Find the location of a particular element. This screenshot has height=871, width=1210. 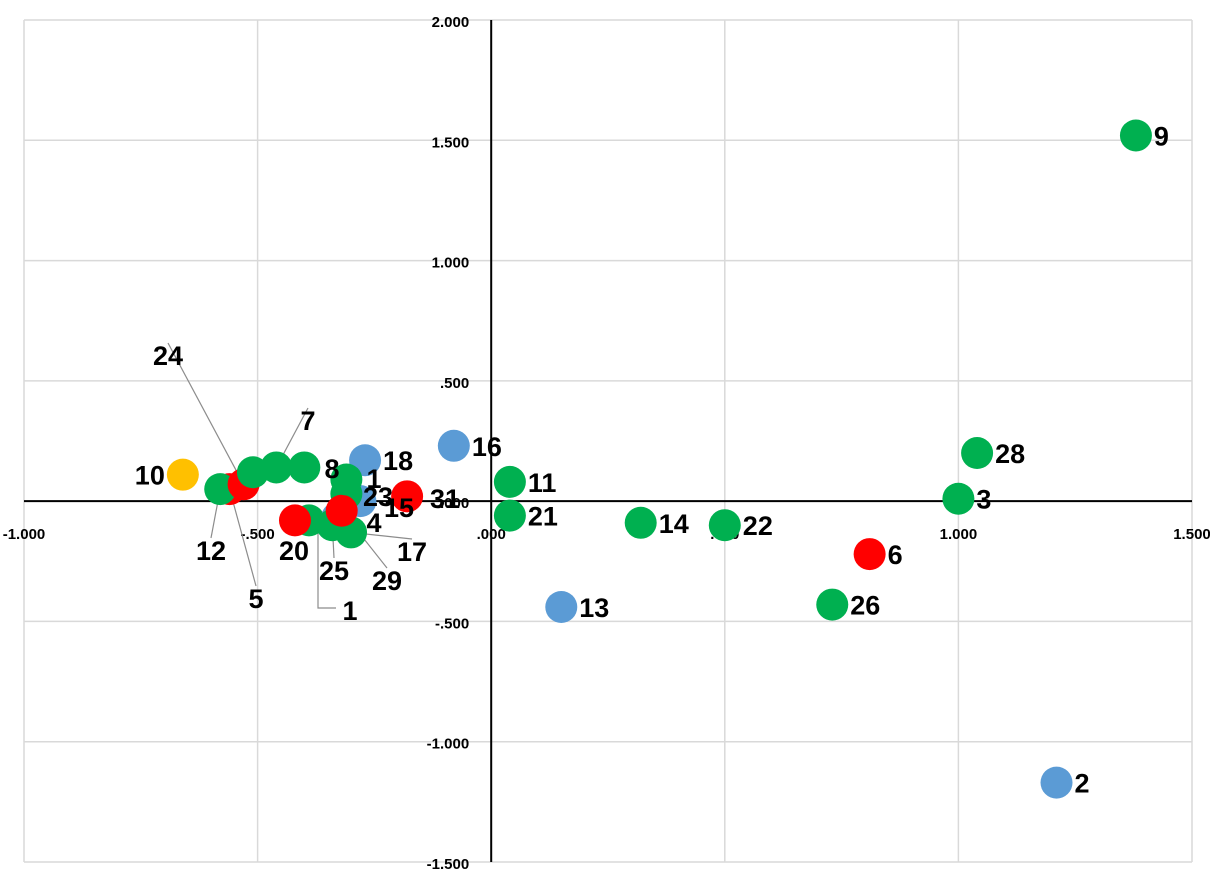

y-tick-label: -1.500 is located at coordinates (448, 863).